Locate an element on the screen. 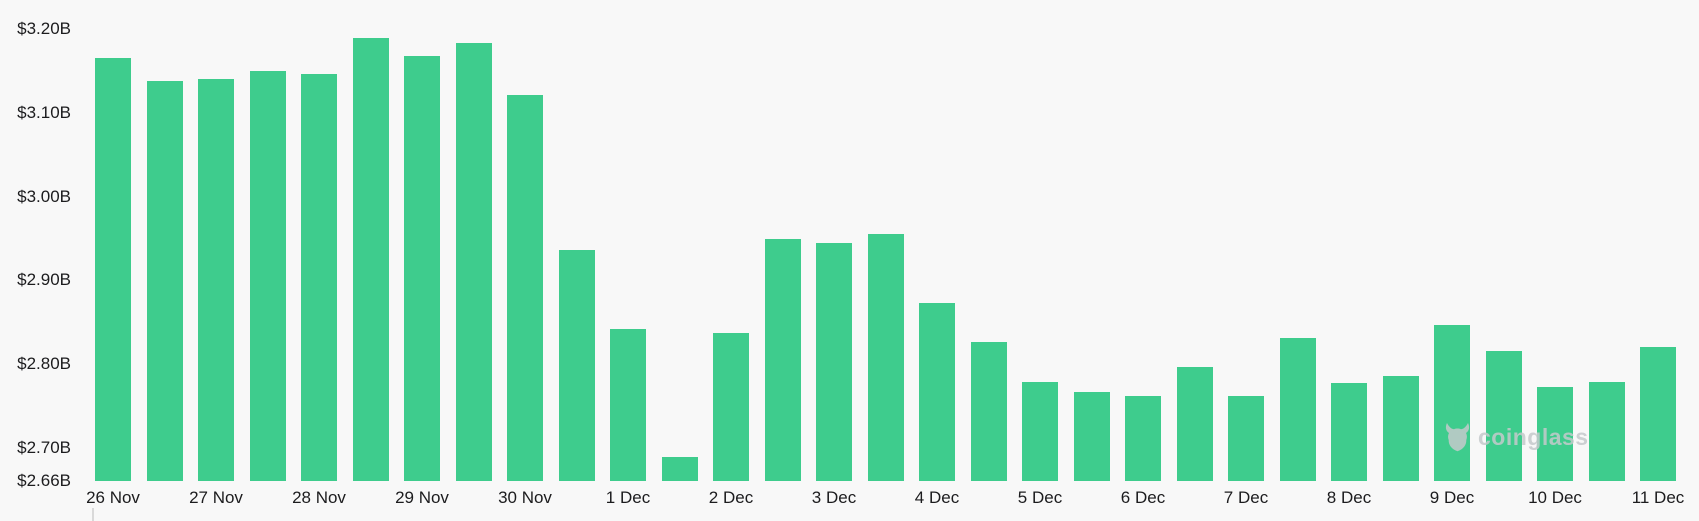  x-axis-label-30-nov: 30 Nov is located at coordinates (525, 497).